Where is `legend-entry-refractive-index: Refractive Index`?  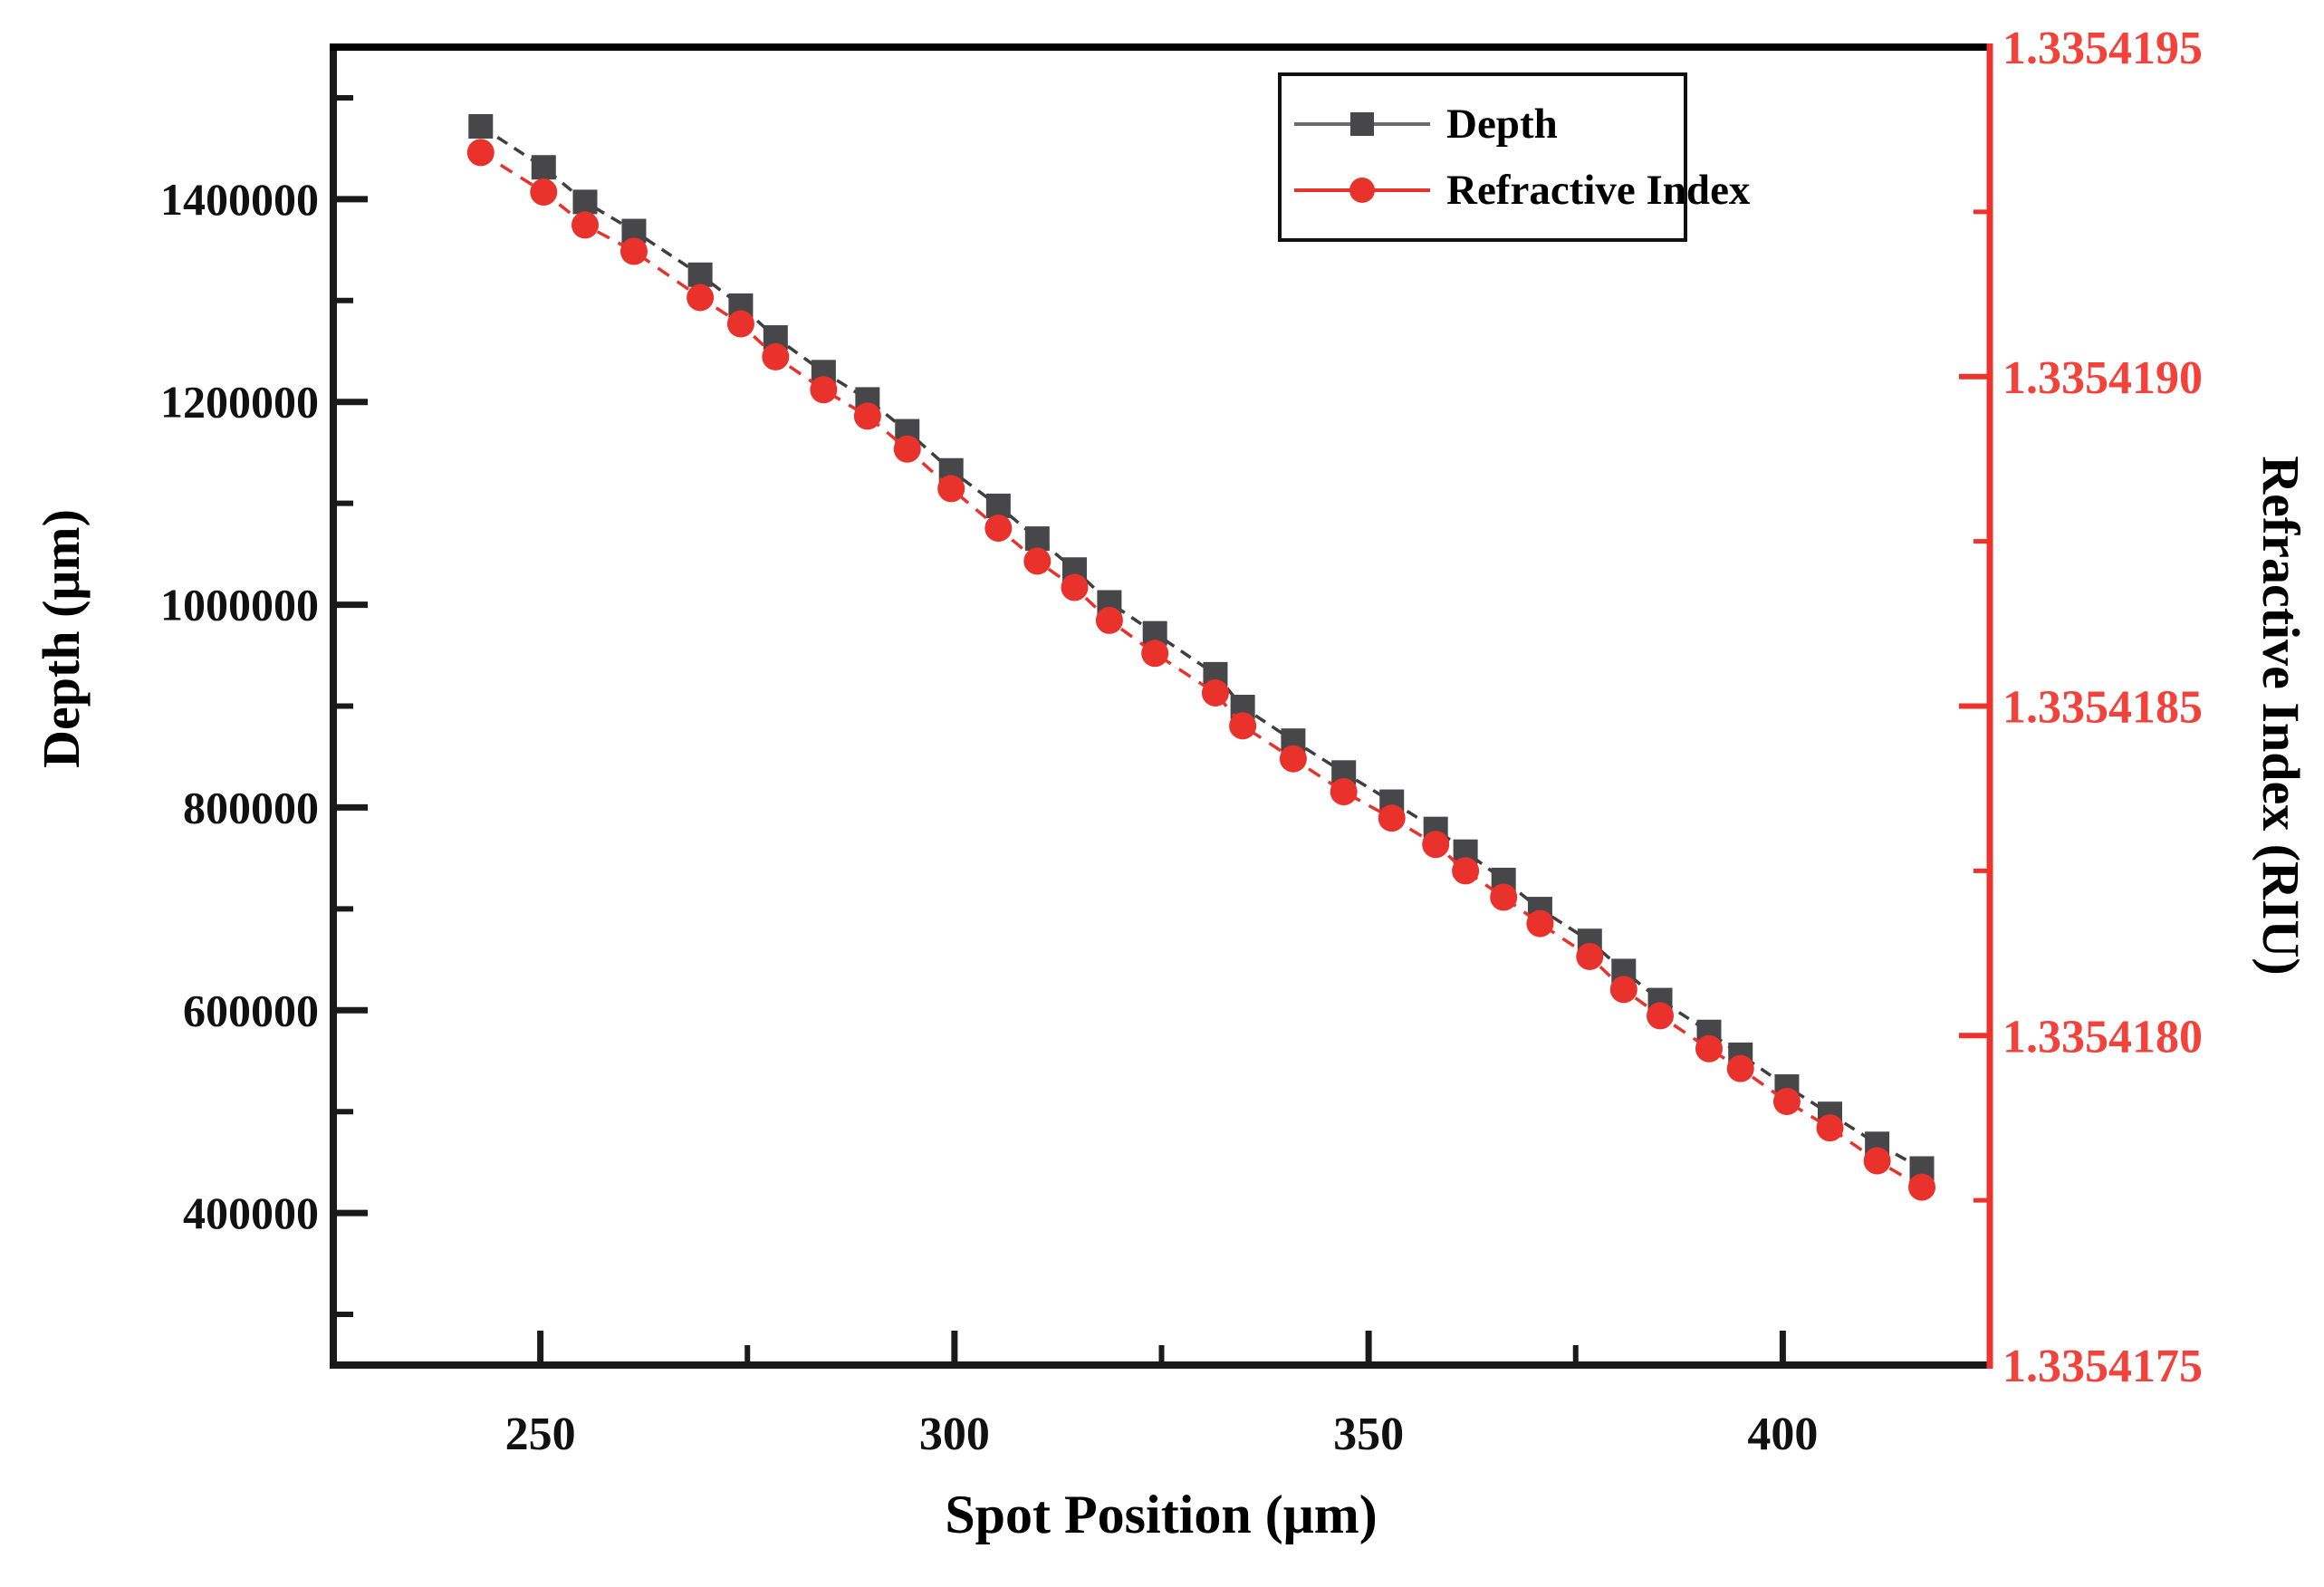
legend-entry-refractive-index: Refractive Index is located at coordinates (1522, 190).